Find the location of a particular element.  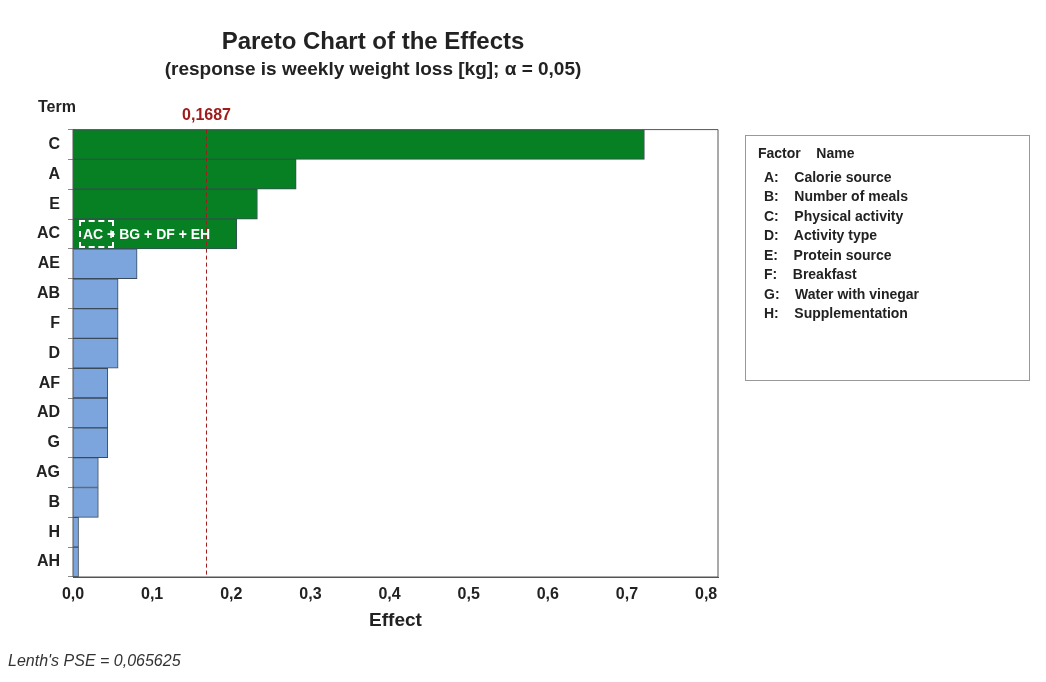

y-axis-title: Term is located at coordinates (57, 107).